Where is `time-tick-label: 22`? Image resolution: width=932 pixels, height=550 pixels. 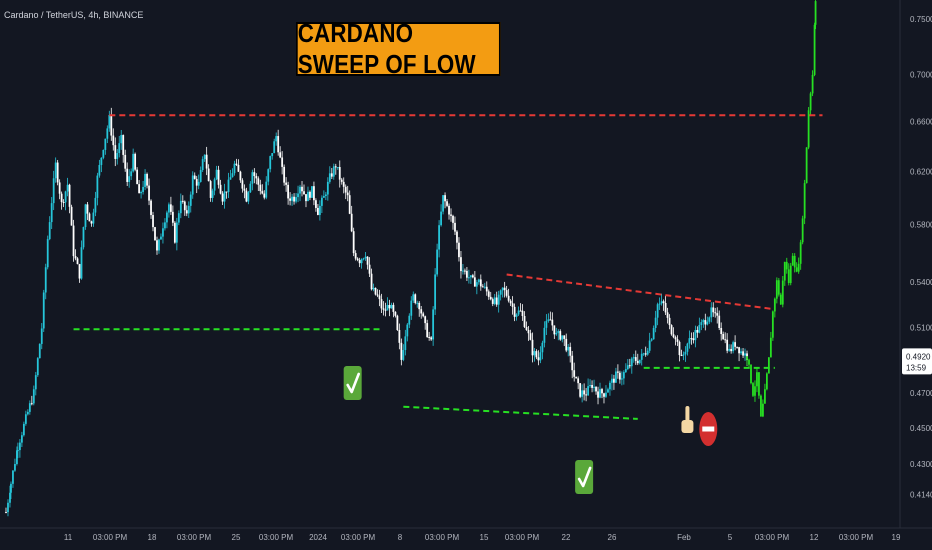
time-tick-label: 22 is located at coordinates (566, 537).